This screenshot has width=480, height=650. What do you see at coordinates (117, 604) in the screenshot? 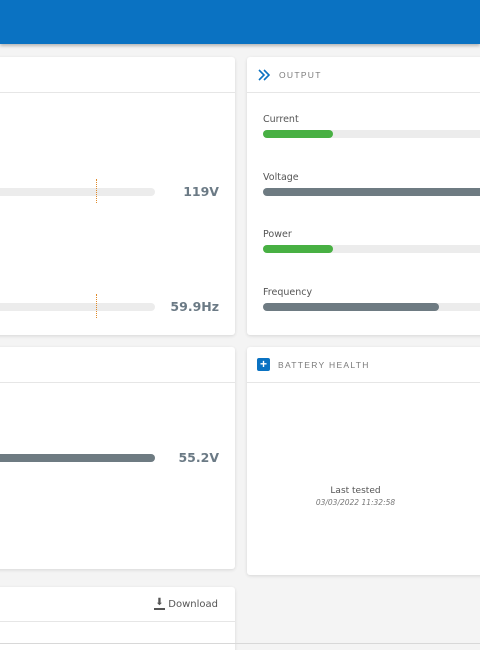
I see `log-card-header` at bounding box center [117, 604].